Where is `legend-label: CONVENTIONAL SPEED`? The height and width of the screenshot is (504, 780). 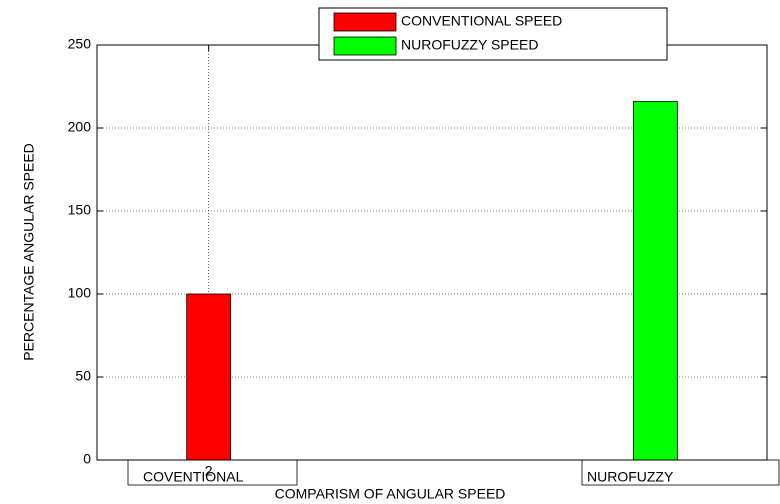
legend-label: CONVENTIONAL SPEED is located at coordinates (481, 21).